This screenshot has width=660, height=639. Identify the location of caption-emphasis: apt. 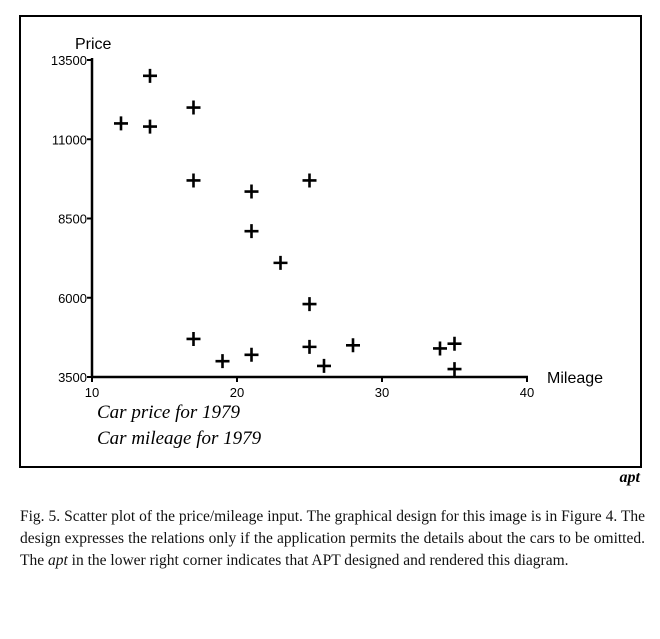
(57, 560).